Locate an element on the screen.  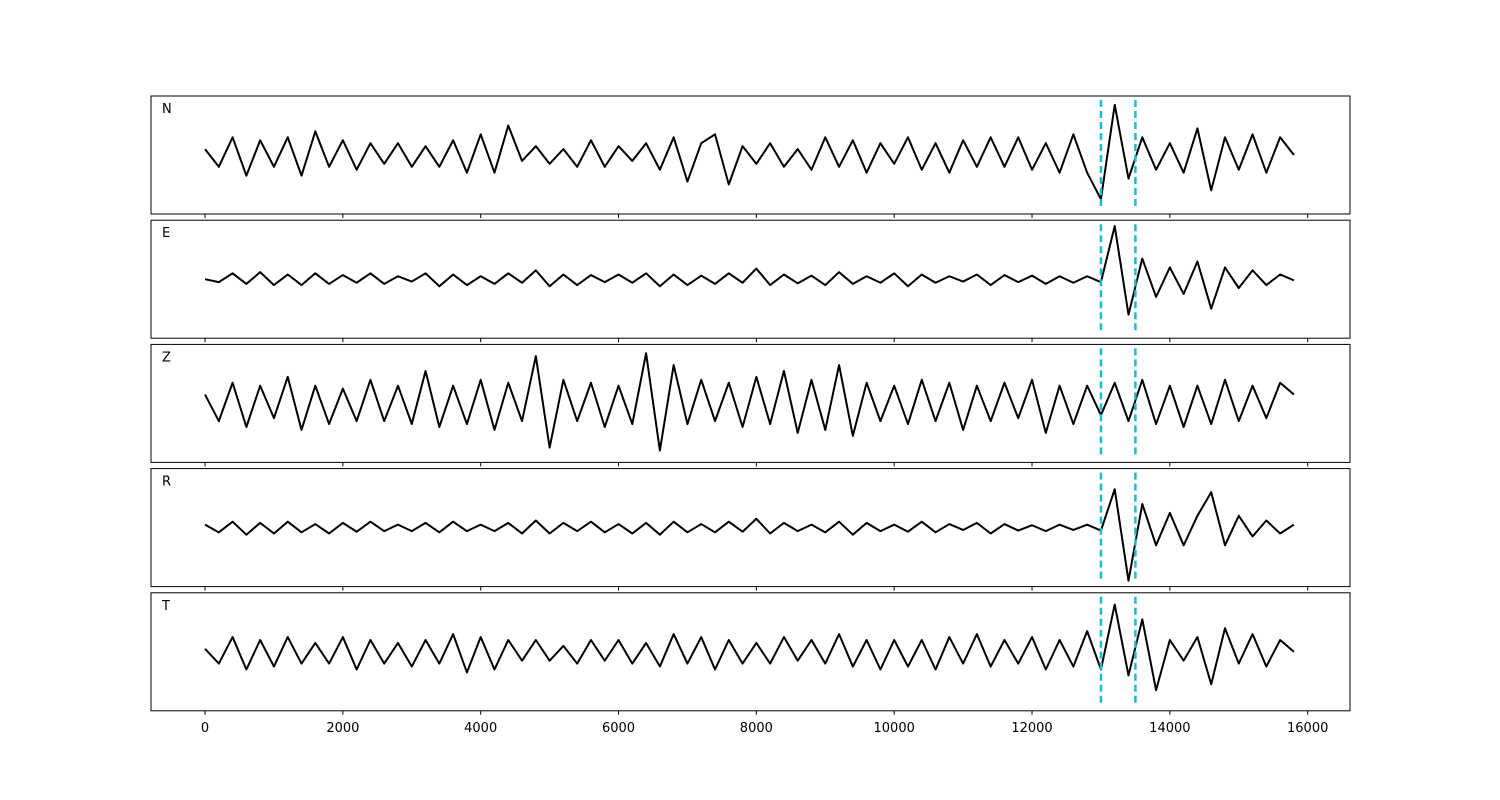
x-tick-label: 14000 is located at coordinates (1169, 728).